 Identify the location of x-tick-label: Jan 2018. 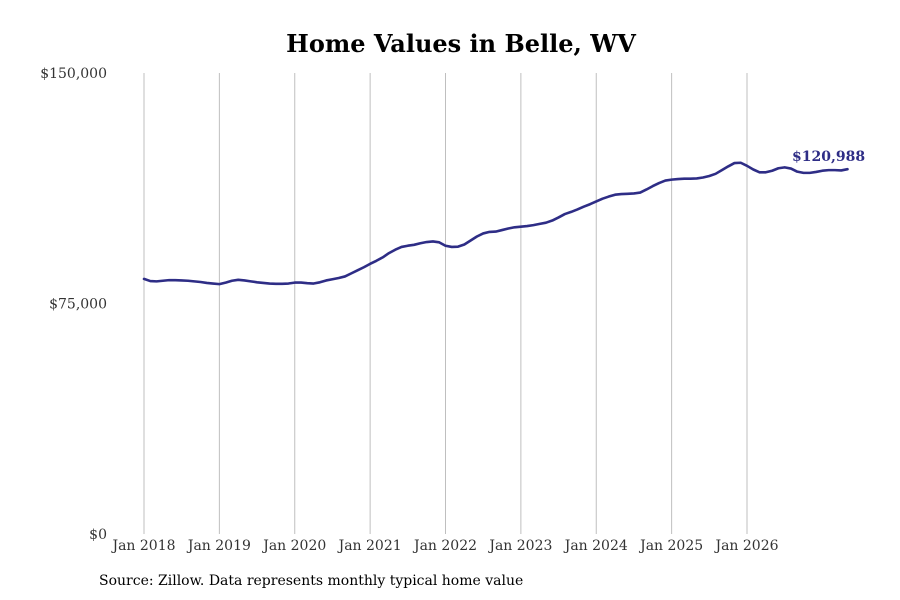
(142, 546).